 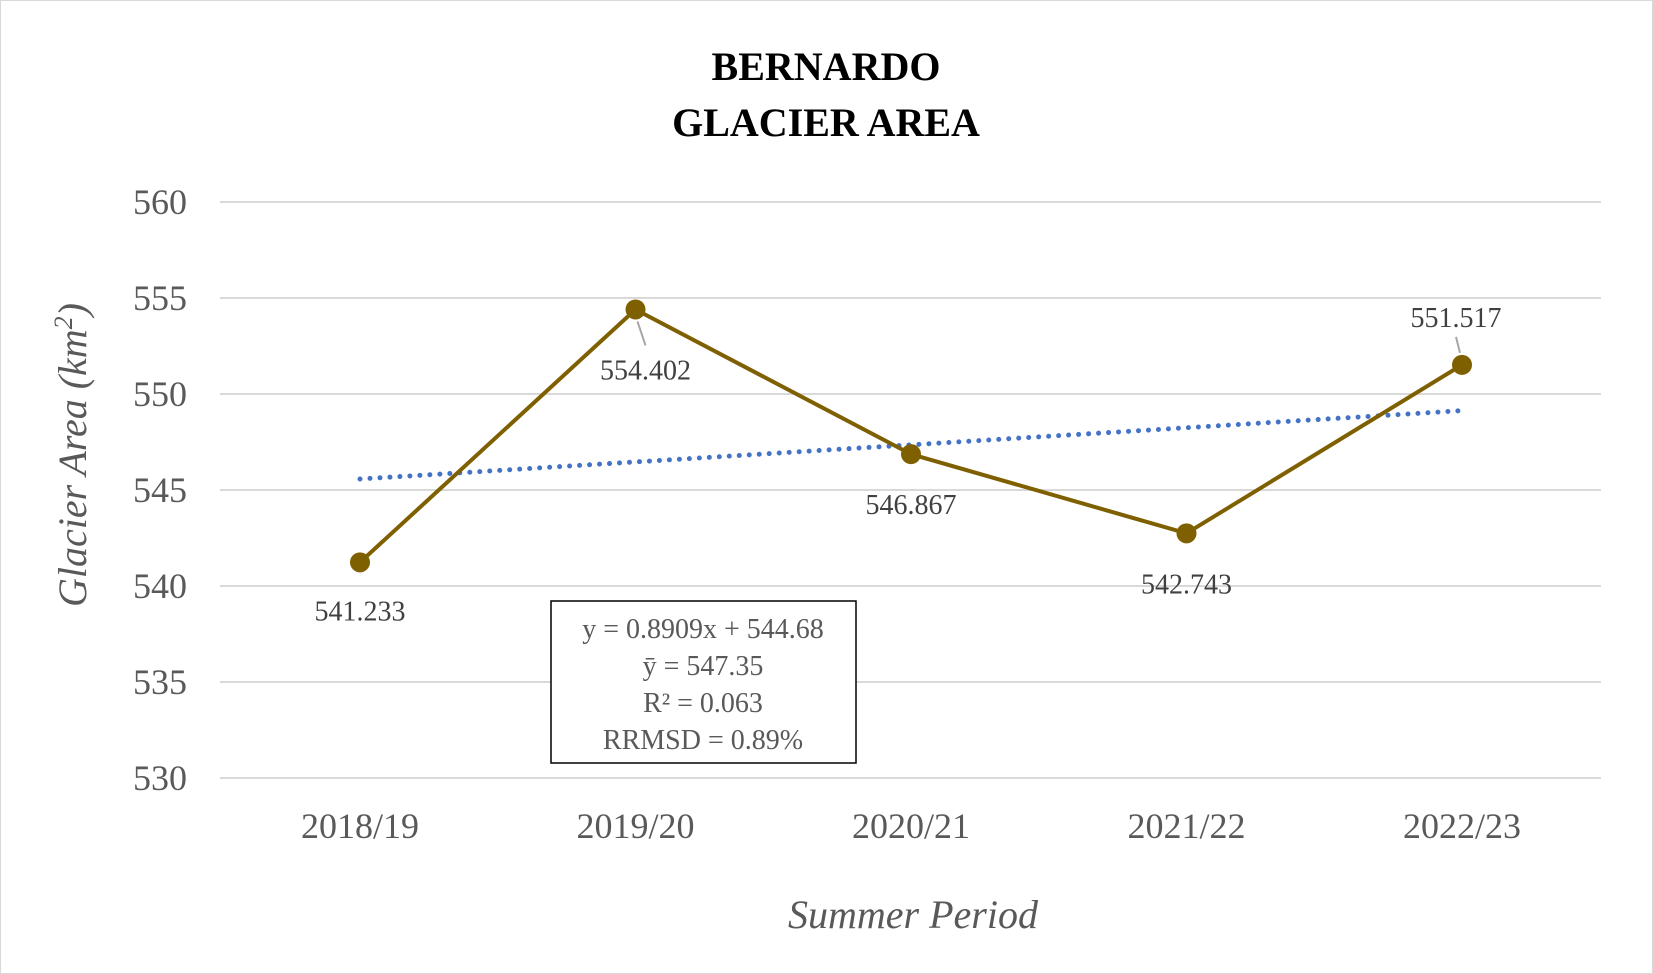 I want to click on data-label: 546.867, so click(x=911, y=505).